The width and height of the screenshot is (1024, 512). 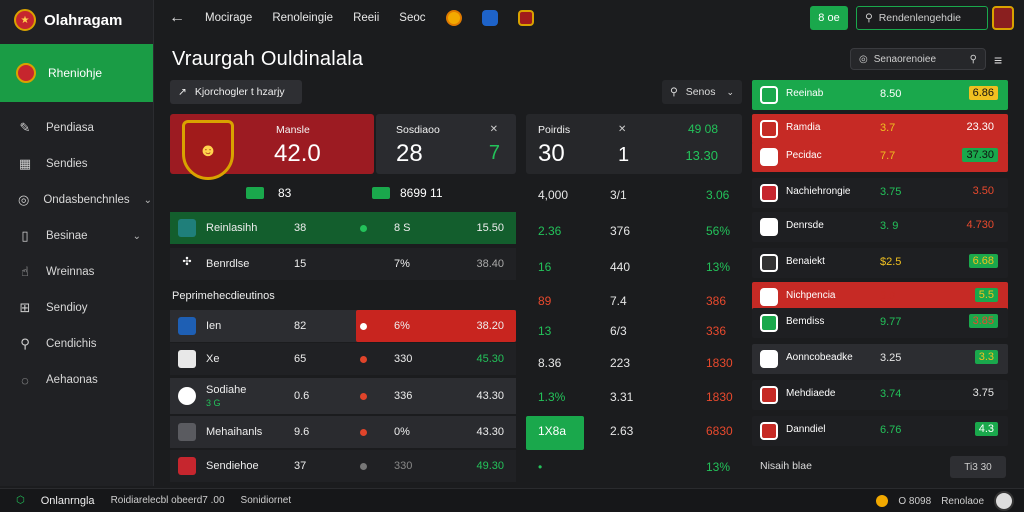 What do you see at coordinates (804, 155) in the screenshot?
I see `right-row-name: Pecidac` at bounding box center [804, 155].